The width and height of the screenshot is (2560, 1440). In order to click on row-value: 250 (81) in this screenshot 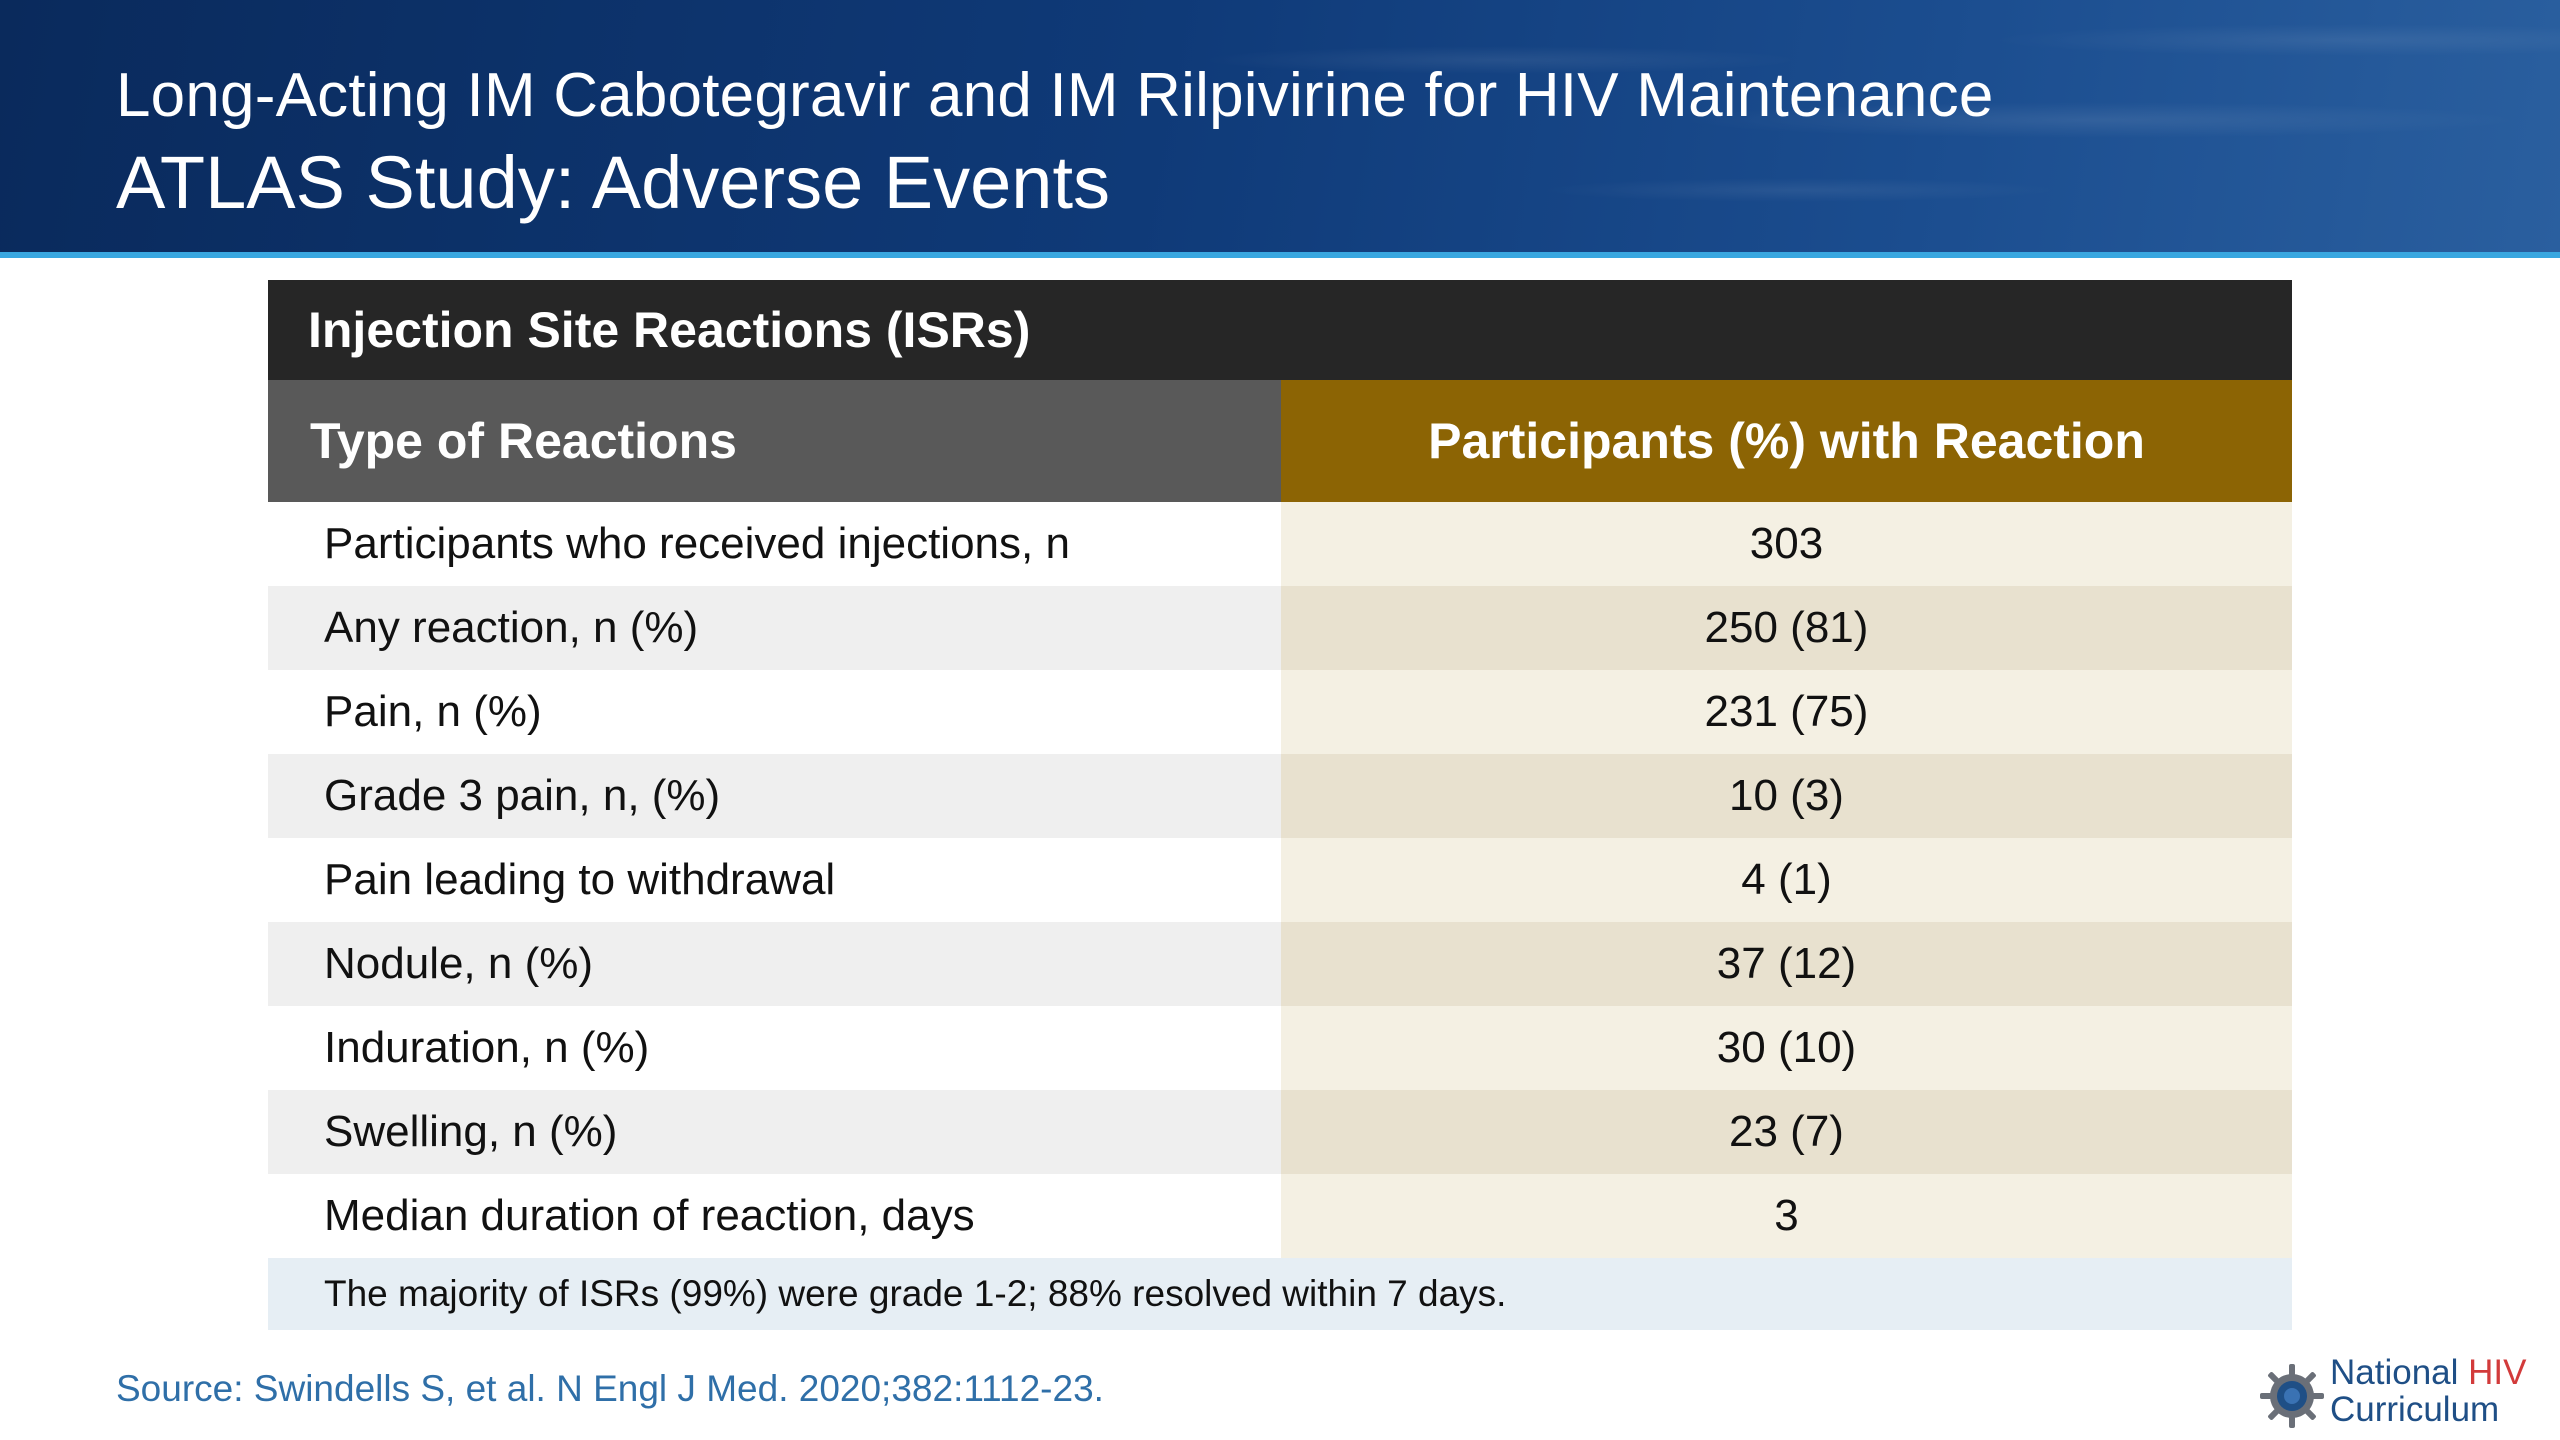, I will do `click(1786, 628)`.